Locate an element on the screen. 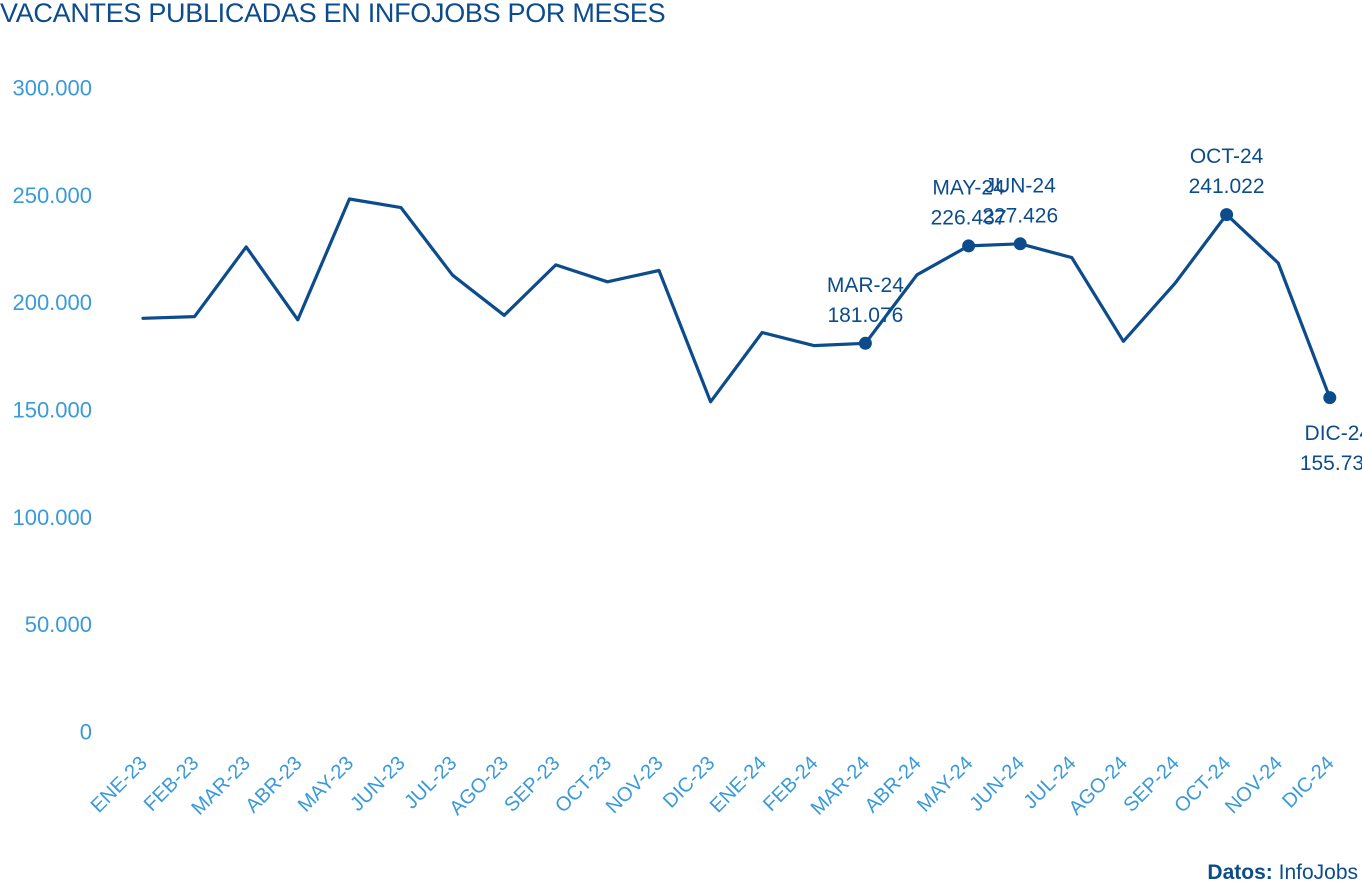 This screenshot has width=1362, height=885. x-tick-label: ENE-24 is located at coordinates (738, 784).